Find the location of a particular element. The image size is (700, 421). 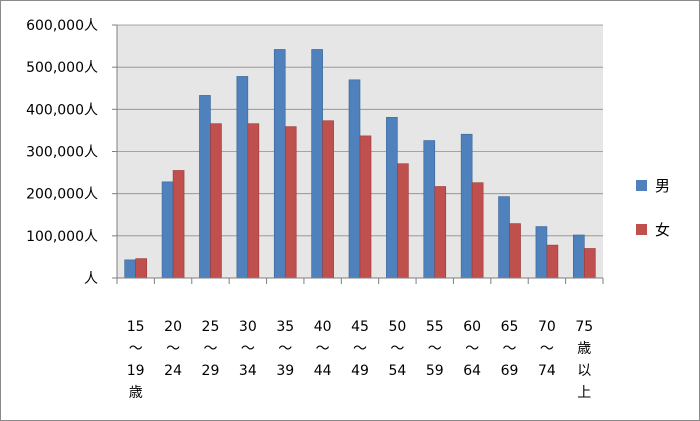

x-tick-label-line: 34 is located at coordinates (248, 371).